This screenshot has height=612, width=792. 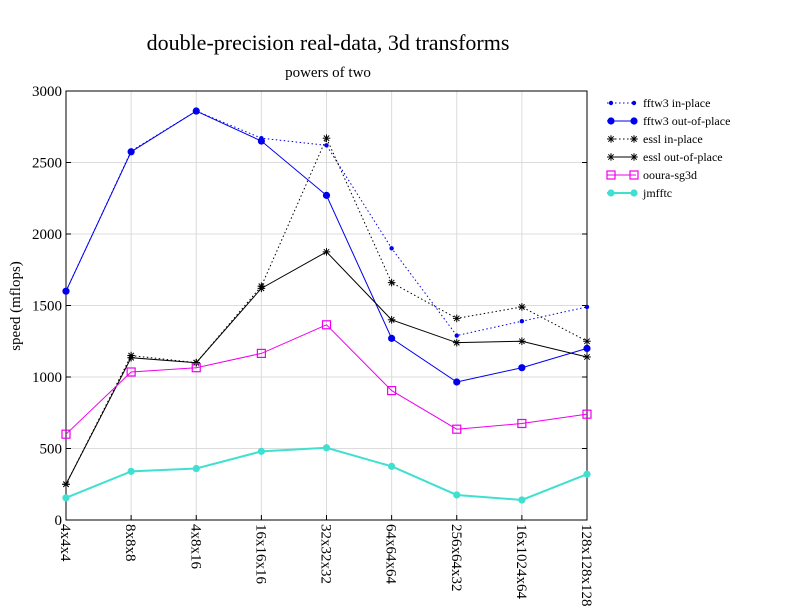 I want to click on x-tick-label: 16x16x16, so click(x=260, y=554).